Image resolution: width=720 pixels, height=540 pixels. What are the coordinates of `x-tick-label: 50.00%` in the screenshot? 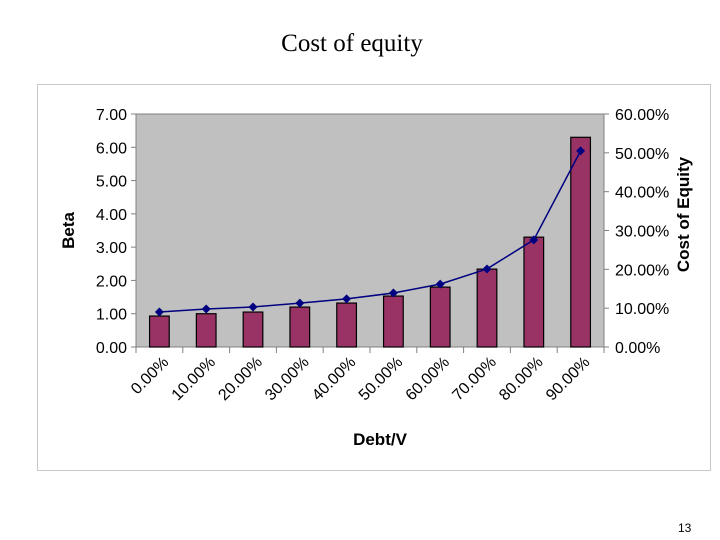 It's located at (381, 379).